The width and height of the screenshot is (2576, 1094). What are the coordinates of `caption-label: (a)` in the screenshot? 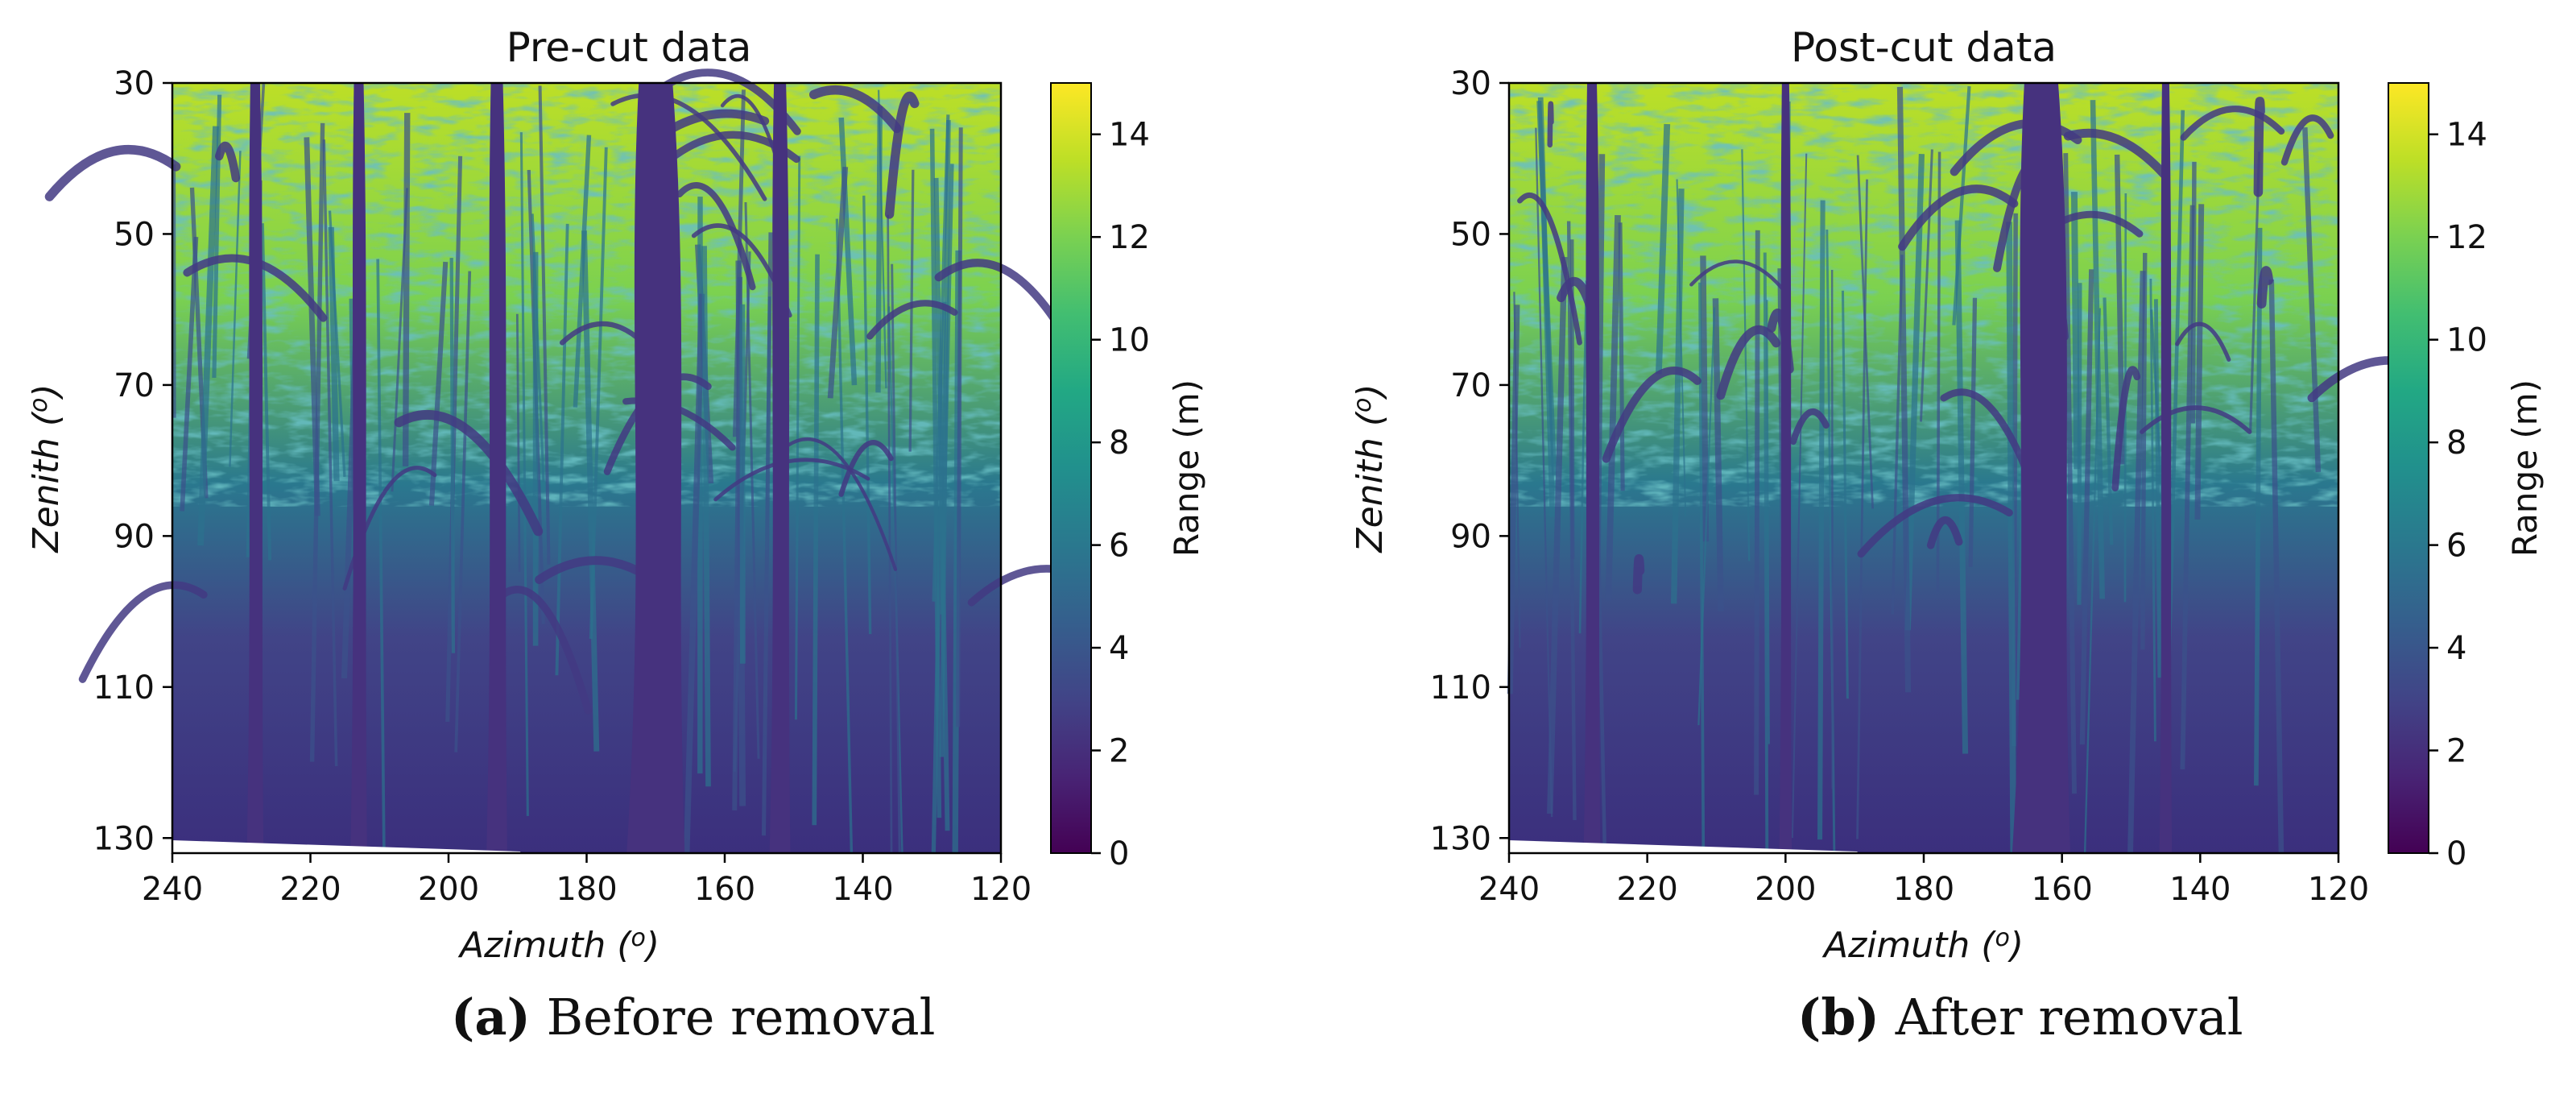 It's located at (491, 1017).